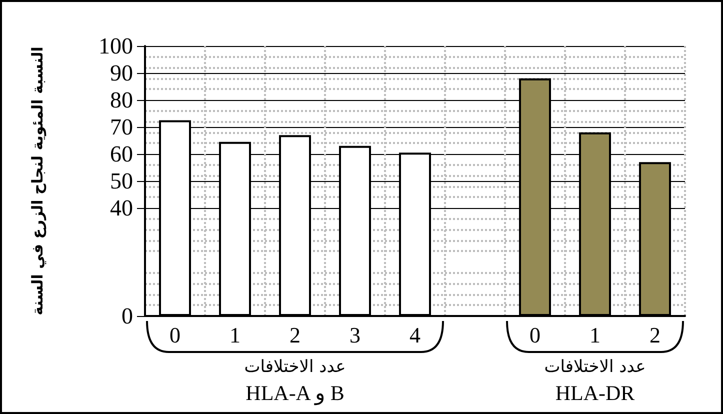 Image resolution: width=723 pixels, height=414 pixels. I want to click on y-tick-label: 70, so click(121, 127).